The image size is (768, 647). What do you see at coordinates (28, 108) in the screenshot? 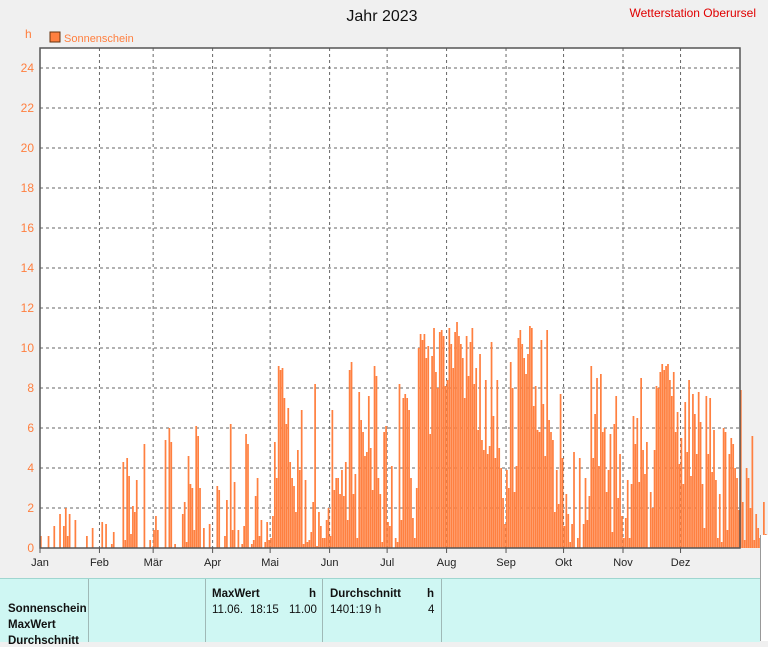
I see `y-tick-label: 22` at bounding box center [28, 108].